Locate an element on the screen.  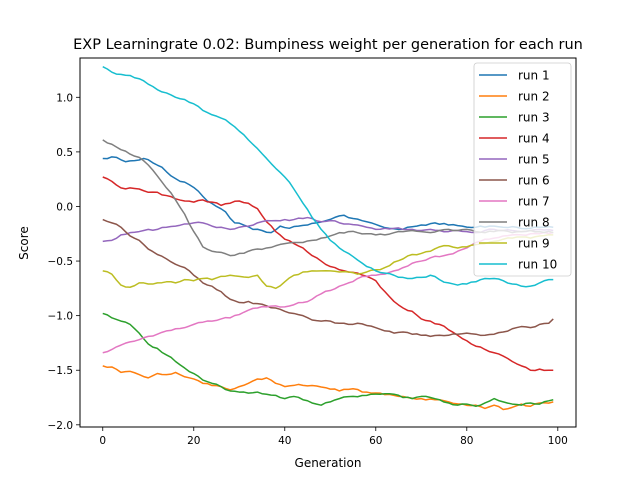
legend-entry: run 5 is located at coordinates (534, 160).